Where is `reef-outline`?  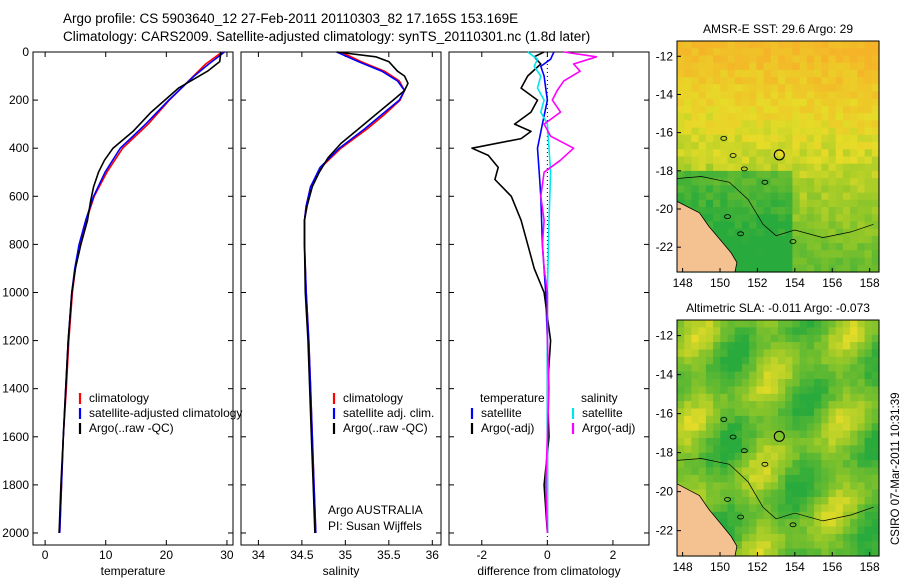 reef-outline is located at coordinates (724, 419).